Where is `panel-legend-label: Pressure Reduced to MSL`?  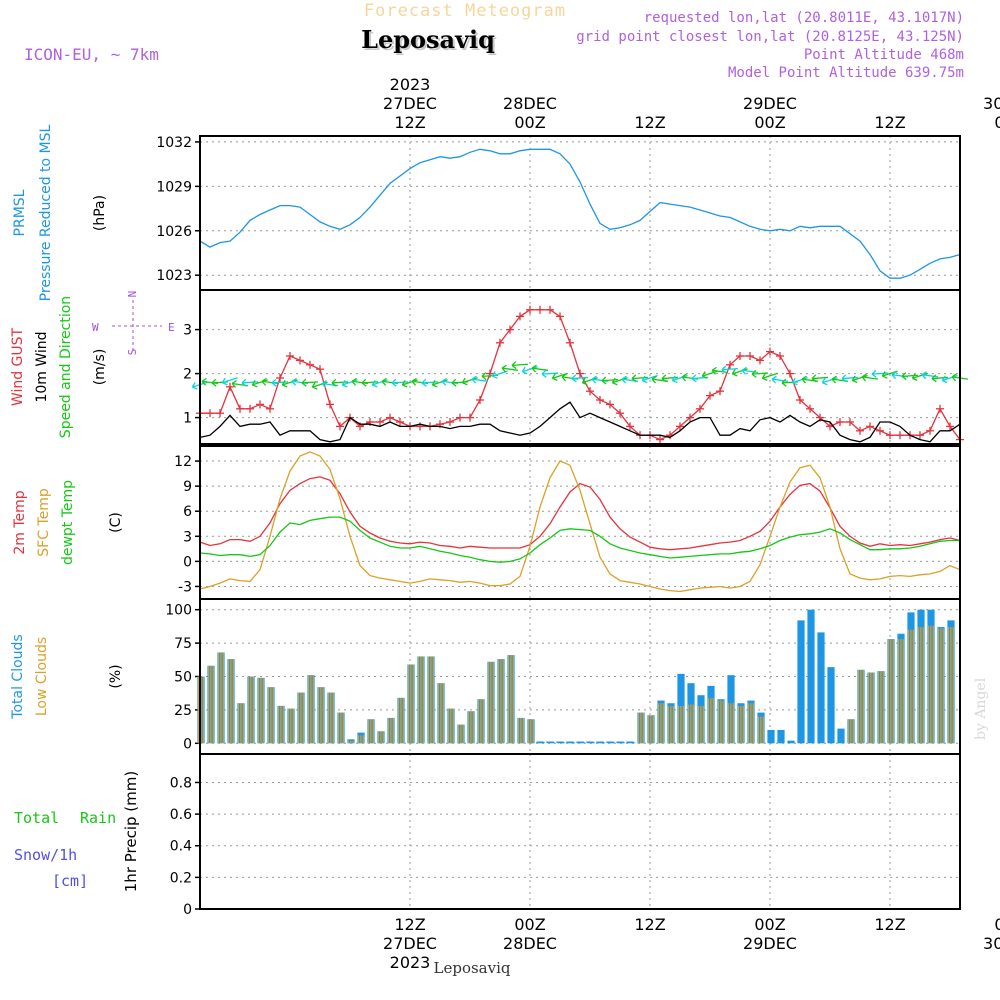
panel-legend-label: Pressure Reduced to MSL is located at coordinates (46, 212).